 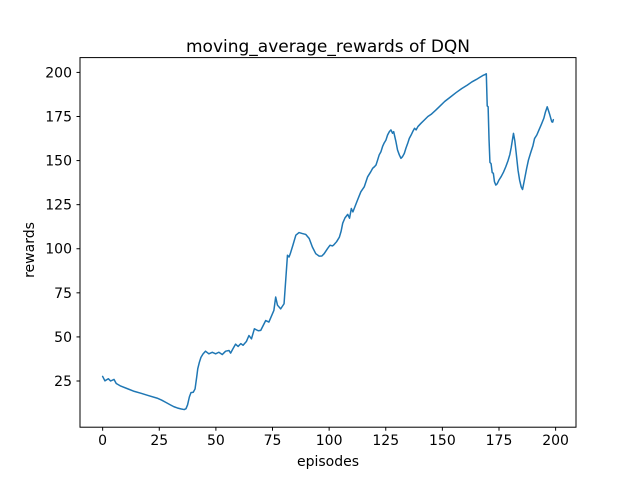 What do you see at coordinates (30, 250) in the screenshot?
I see `y-axis-label: rewards` at bounding box center [30, 250].